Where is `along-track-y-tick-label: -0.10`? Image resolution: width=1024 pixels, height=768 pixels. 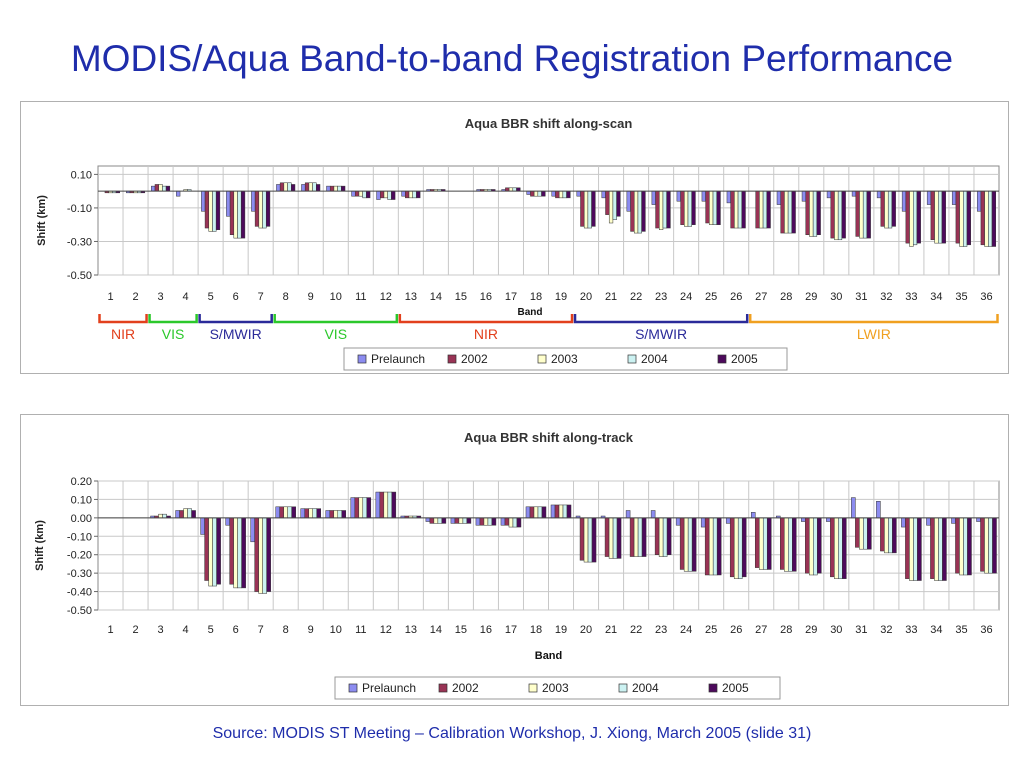
along-track-y-tick-label: -0.10 is located at coordinates (79, 537).